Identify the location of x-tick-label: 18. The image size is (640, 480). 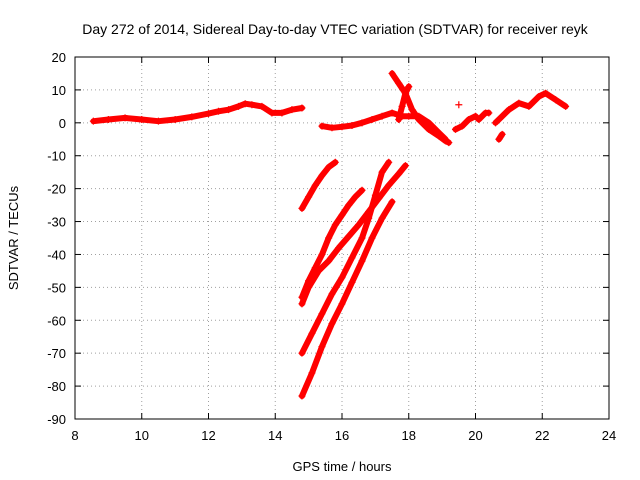
(409, 435).